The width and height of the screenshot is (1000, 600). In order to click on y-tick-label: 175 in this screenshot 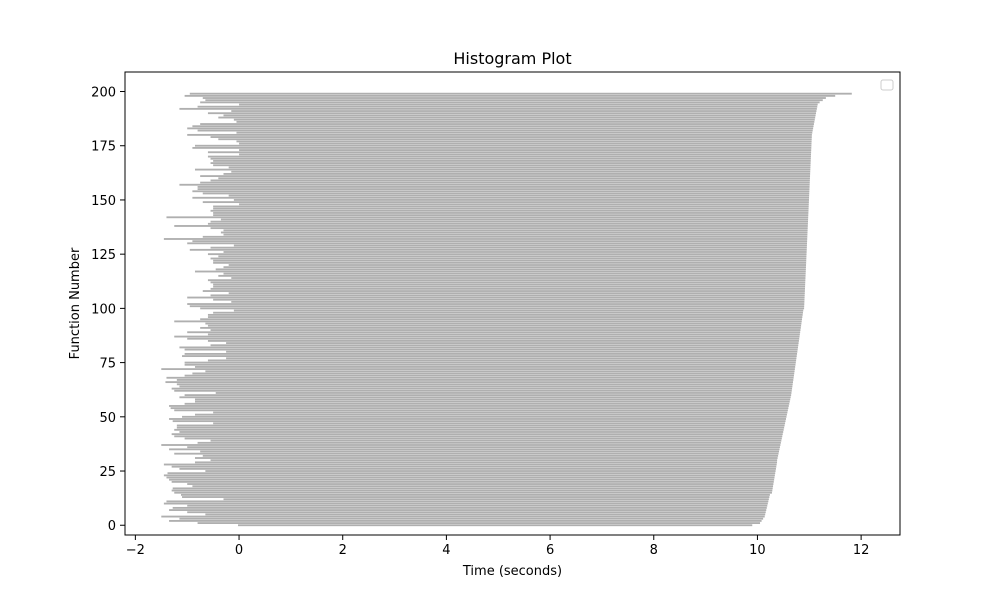, I will do `click(103, 147)`.